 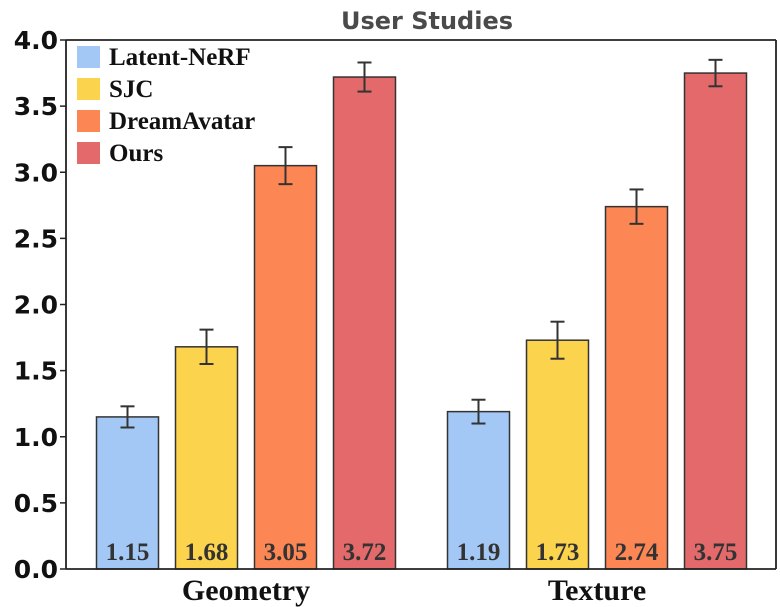 What do you see at coordinates (715, 321) in the screenshot?
I see `bar-ours-texture` at bounding box center [715, 321].